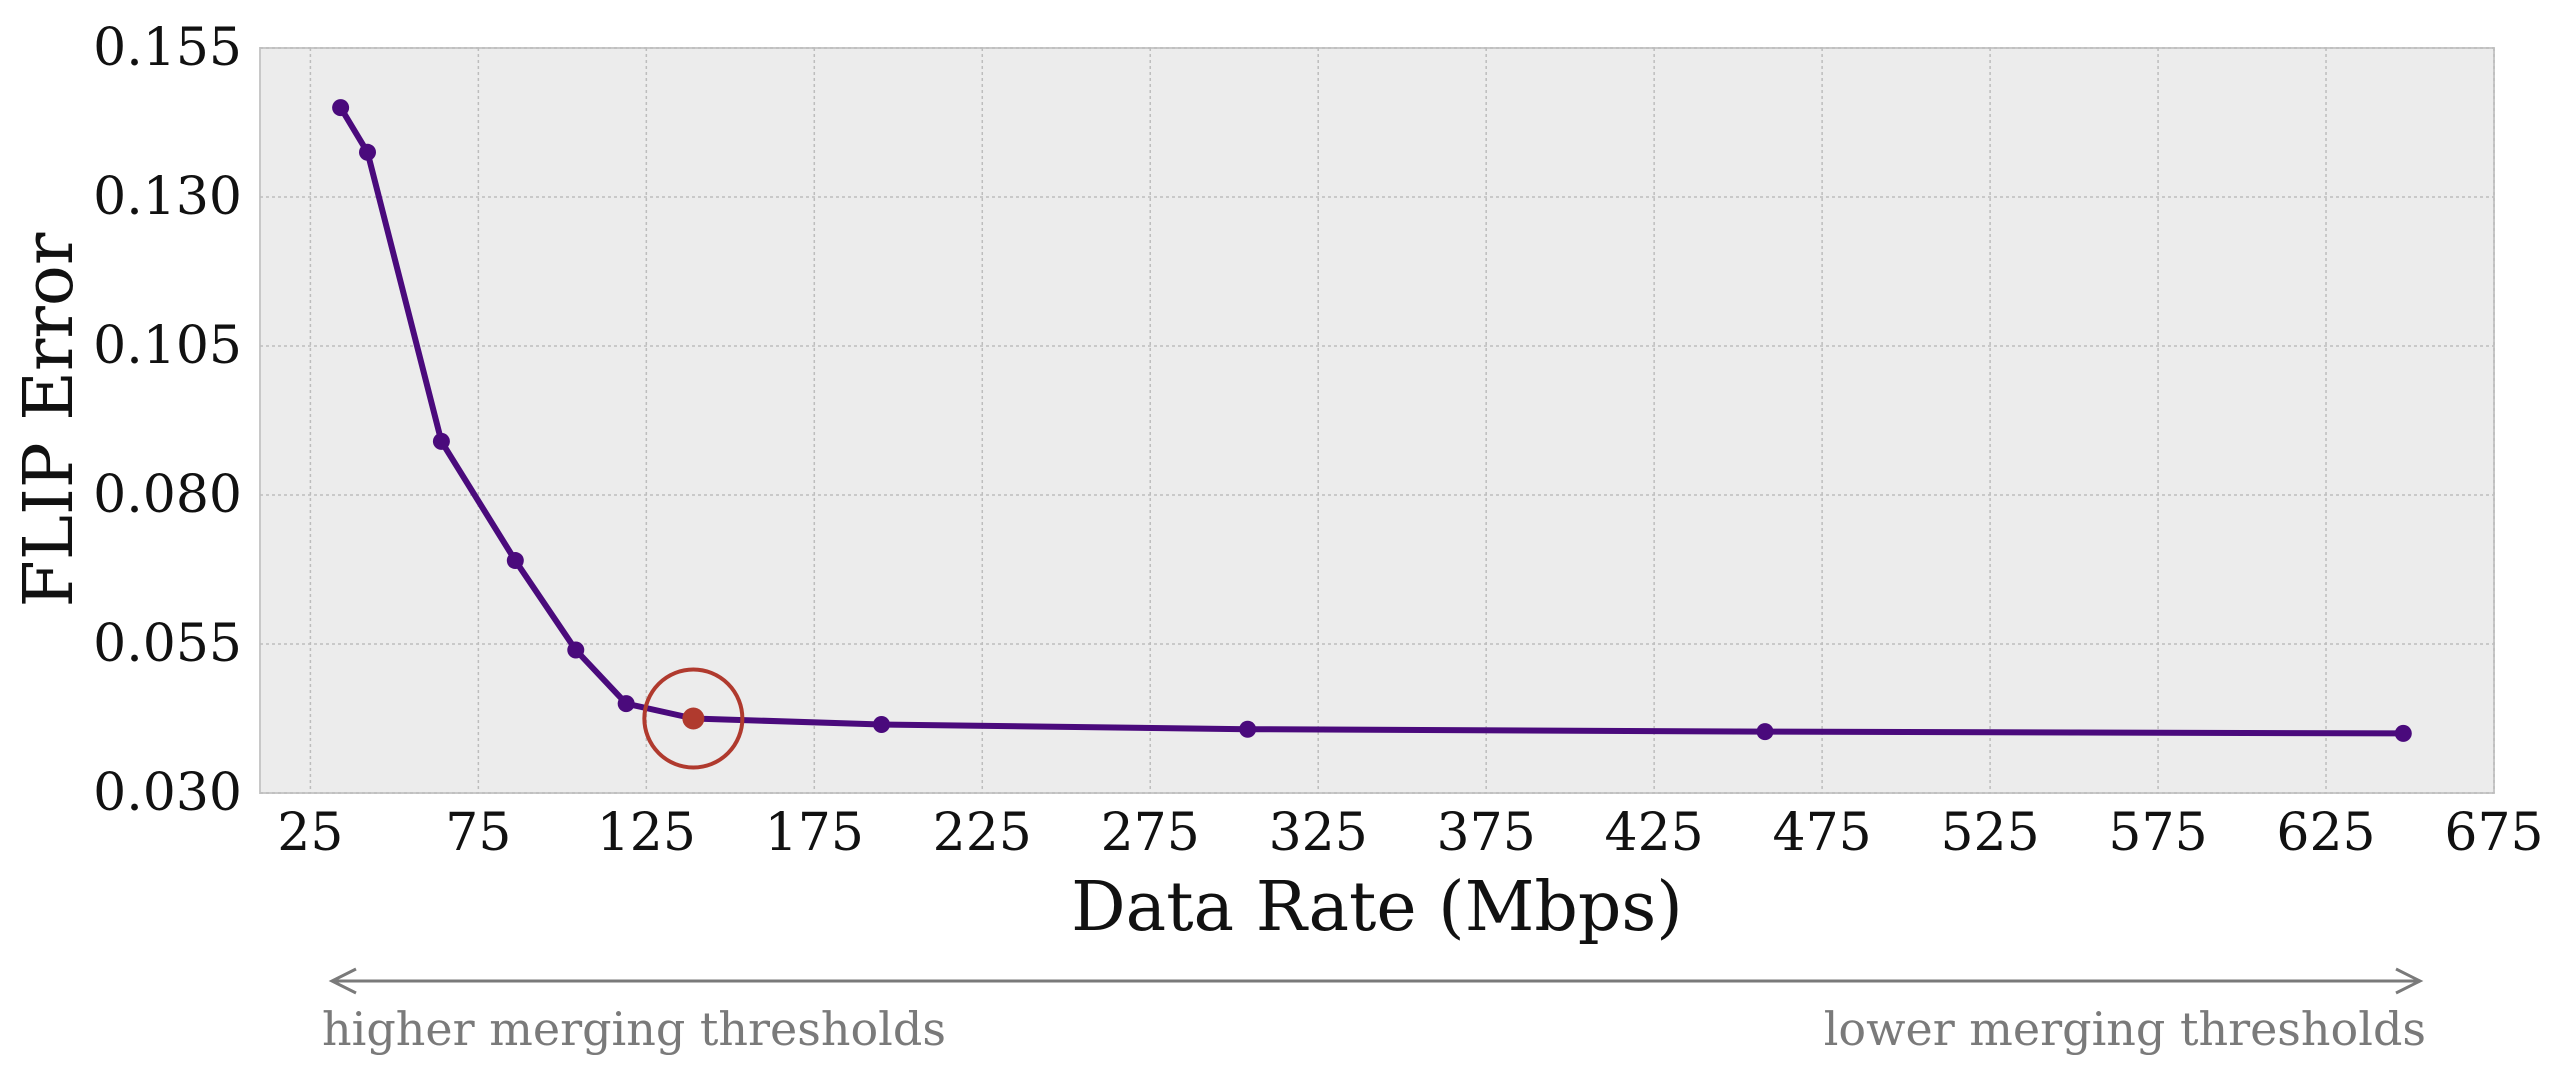 This screenshot has width=2563, height=1069. What do you see at coordinates (2409, 981) in the screenshot?
I see `arrow-head-right` at bounding box center [2409, 981].